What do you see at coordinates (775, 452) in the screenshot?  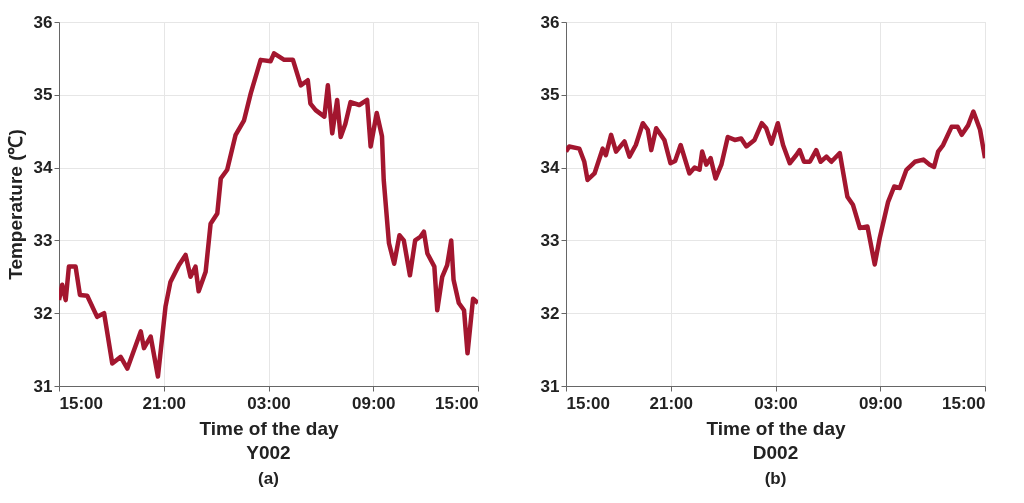 I see `text: D002` at bounding box center [775, 452].